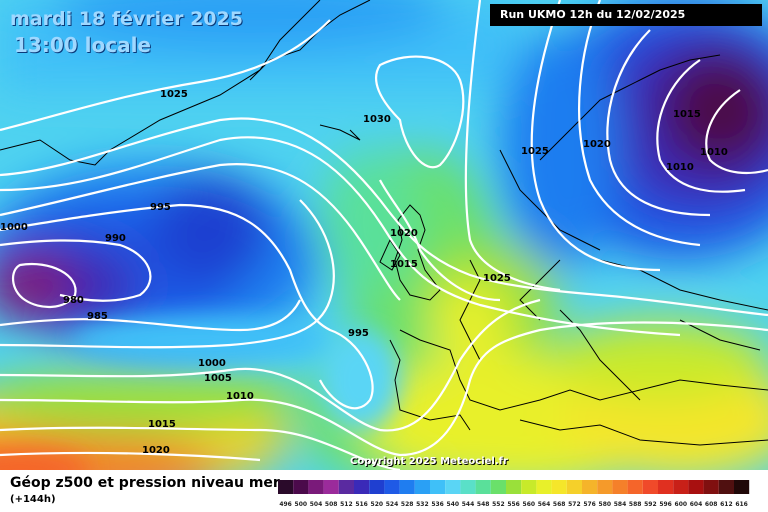 This screenshot has height=512, width=768. What do you see at coordinates (574, 504) in the screenshot?
I see `scale-label: 572` at bounding box center [574, 504].